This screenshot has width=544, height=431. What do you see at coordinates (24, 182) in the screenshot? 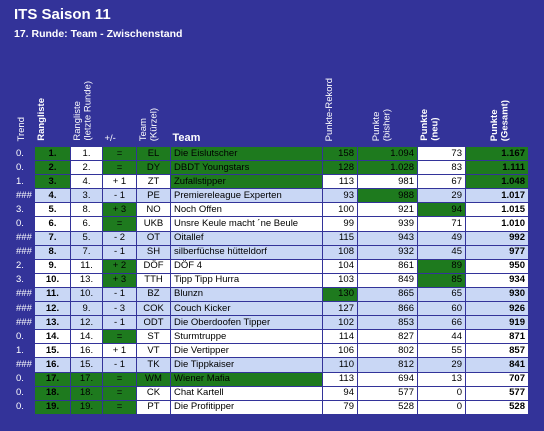
I see `trend: 1.` at bounding box center [24, 182].